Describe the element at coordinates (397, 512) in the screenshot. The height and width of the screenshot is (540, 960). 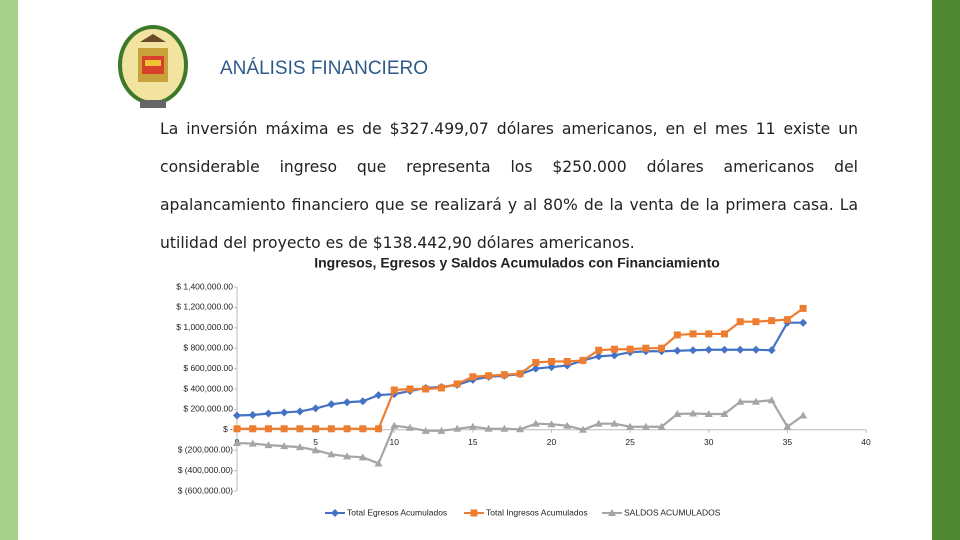
I see `legend-label: Total Egresos Acumulados` at that location.